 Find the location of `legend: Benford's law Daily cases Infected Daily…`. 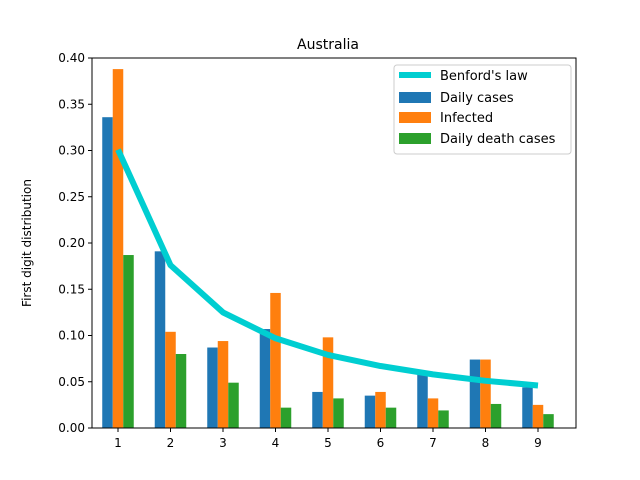

legend: Benford's law Daily cases Infected Daily… is located at coordinates (482, 109).